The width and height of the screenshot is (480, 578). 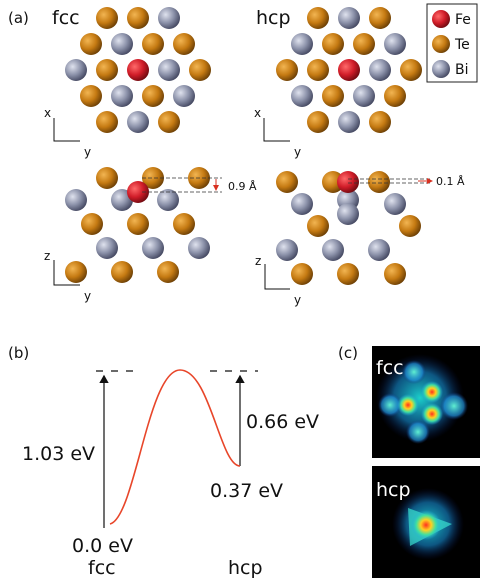 I want to click on fcc-height-label: 0.9 Å, so click(x=242, y=186).